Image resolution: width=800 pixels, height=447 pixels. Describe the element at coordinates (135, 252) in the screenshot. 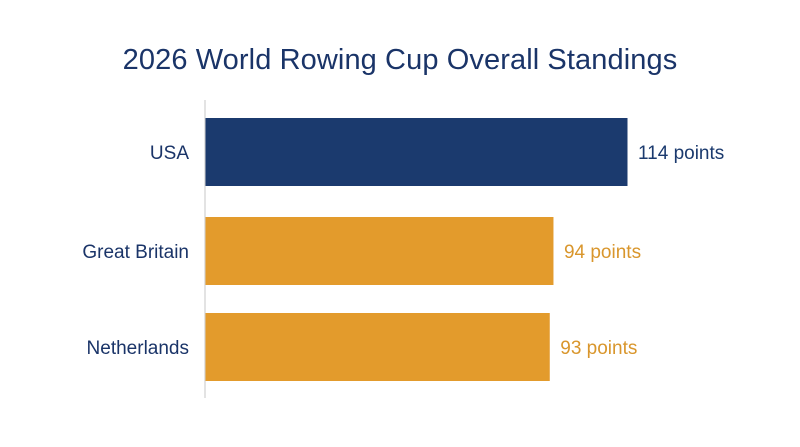

I see `category-label-great-britain: Great Britain` at that location.